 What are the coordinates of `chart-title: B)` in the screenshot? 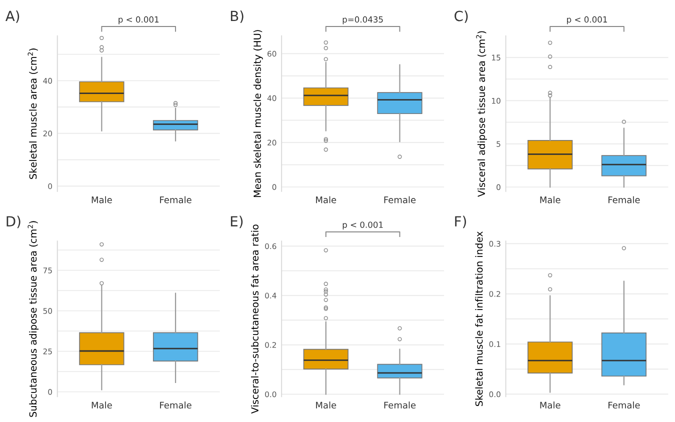 It's located at (237, 16).